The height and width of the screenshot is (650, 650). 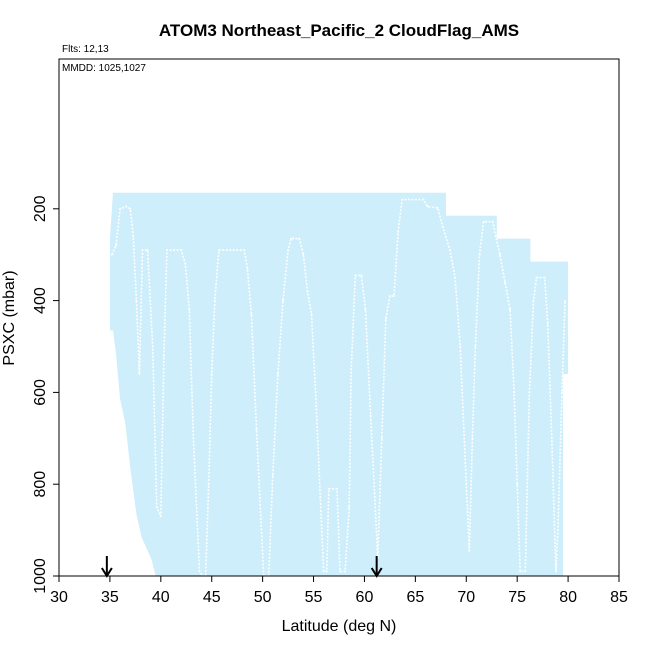 I want to click on x-tick-label: 40, so click(x=161, y=597).